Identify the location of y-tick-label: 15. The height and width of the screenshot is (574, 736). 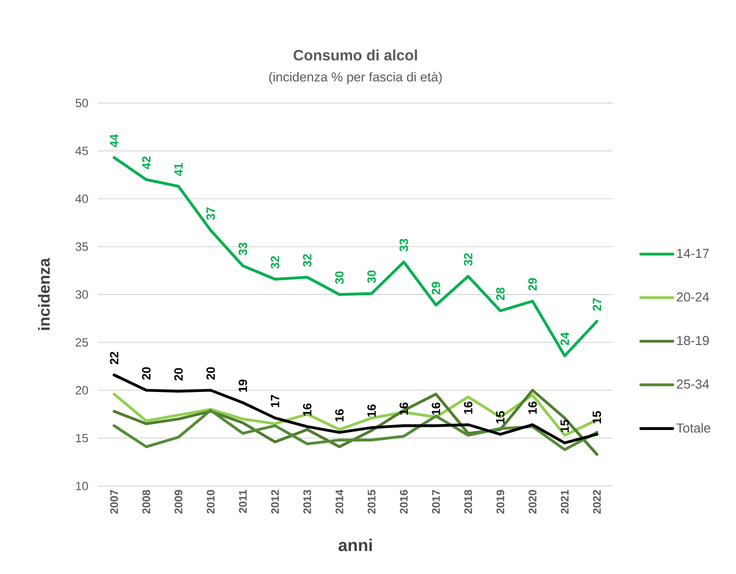
(82, 438).